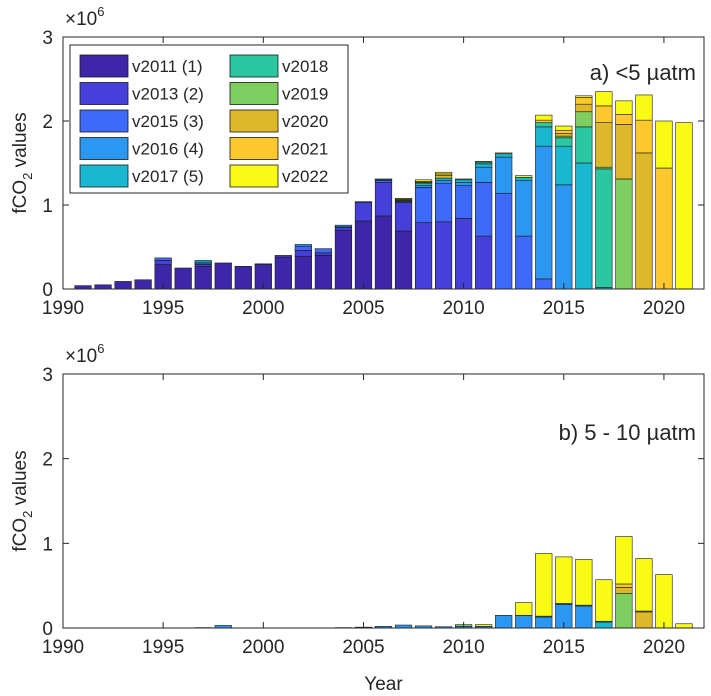  I want to click on bar-segment-1997-s1, so click(203, 278).